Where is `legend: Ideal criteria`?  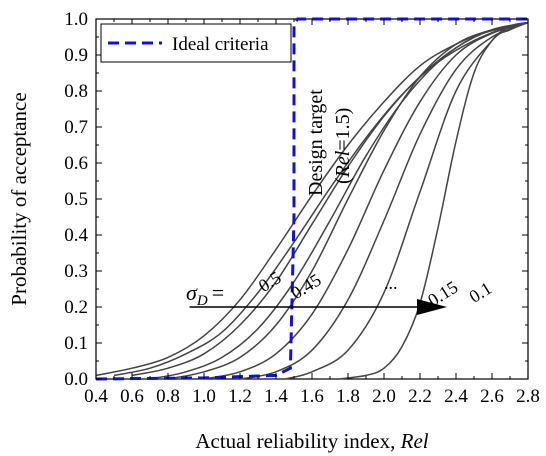 legend: Ideal criteria is located at coordinates (196, 43).